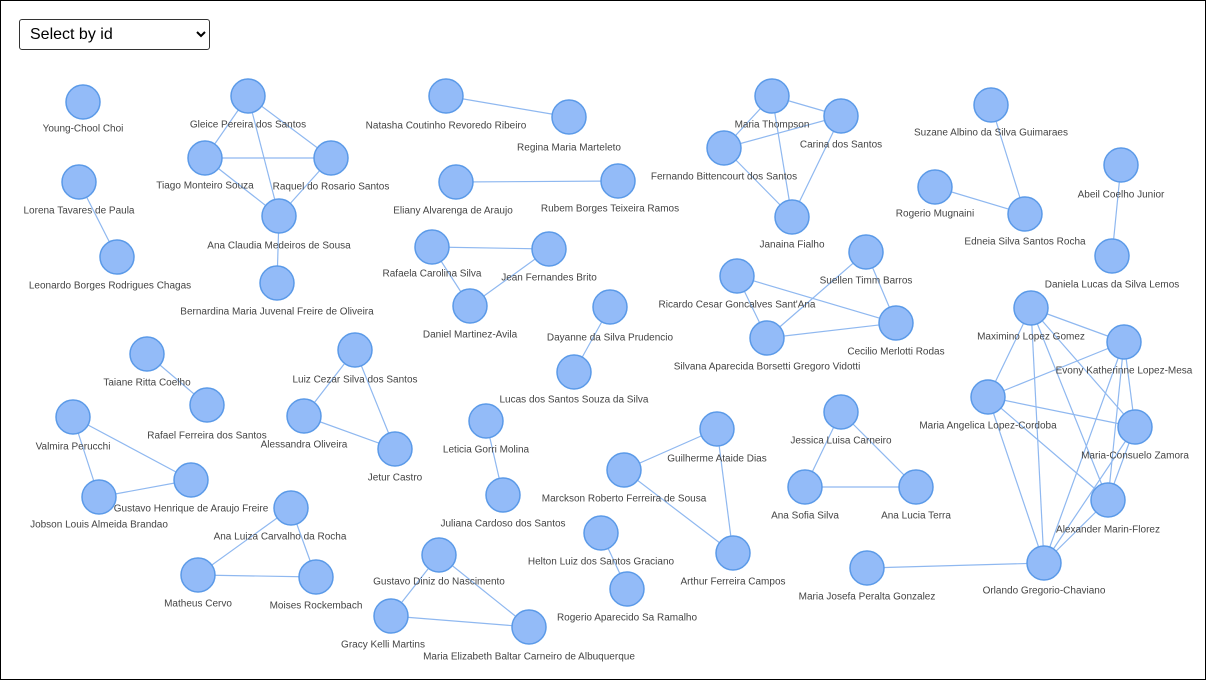  I want to click on node: Raquel do Rosario Santos, so click(331, 166).